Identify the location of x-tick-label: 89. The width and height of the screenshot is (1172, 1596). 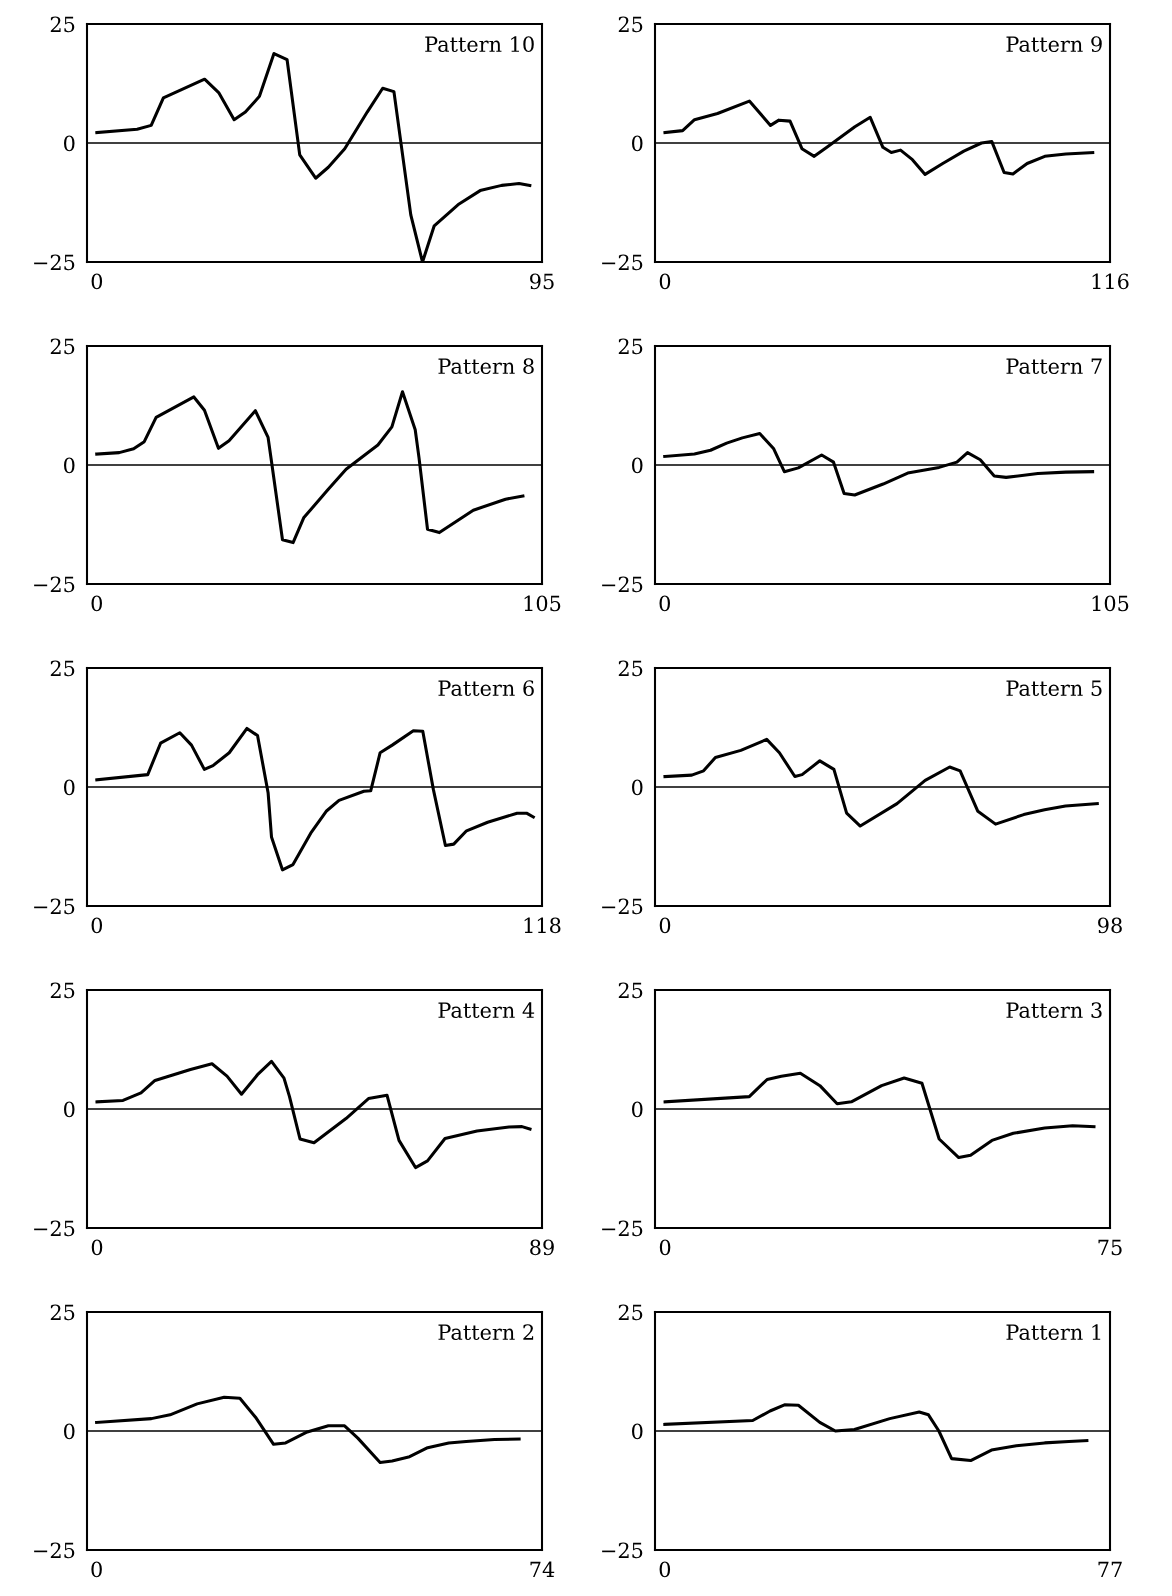
(542, 1247).